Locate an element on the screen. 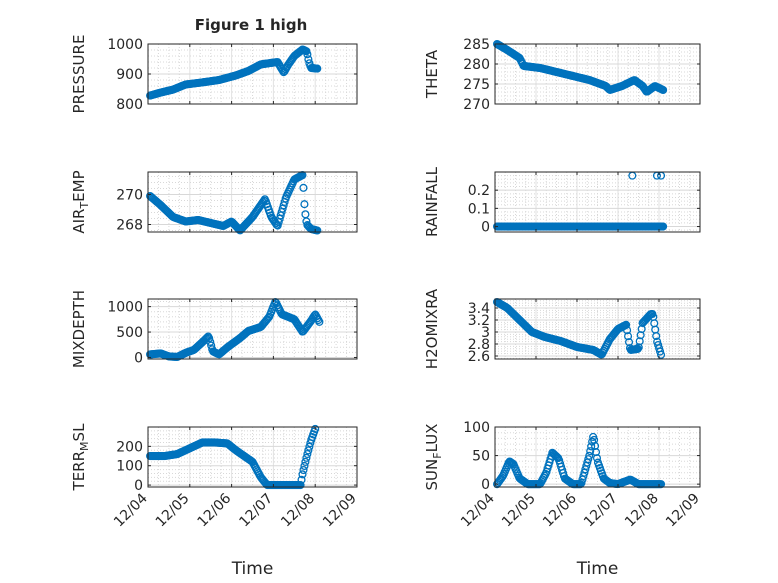  y-tick-label: 3.2 is located at coordinates (479, 321).